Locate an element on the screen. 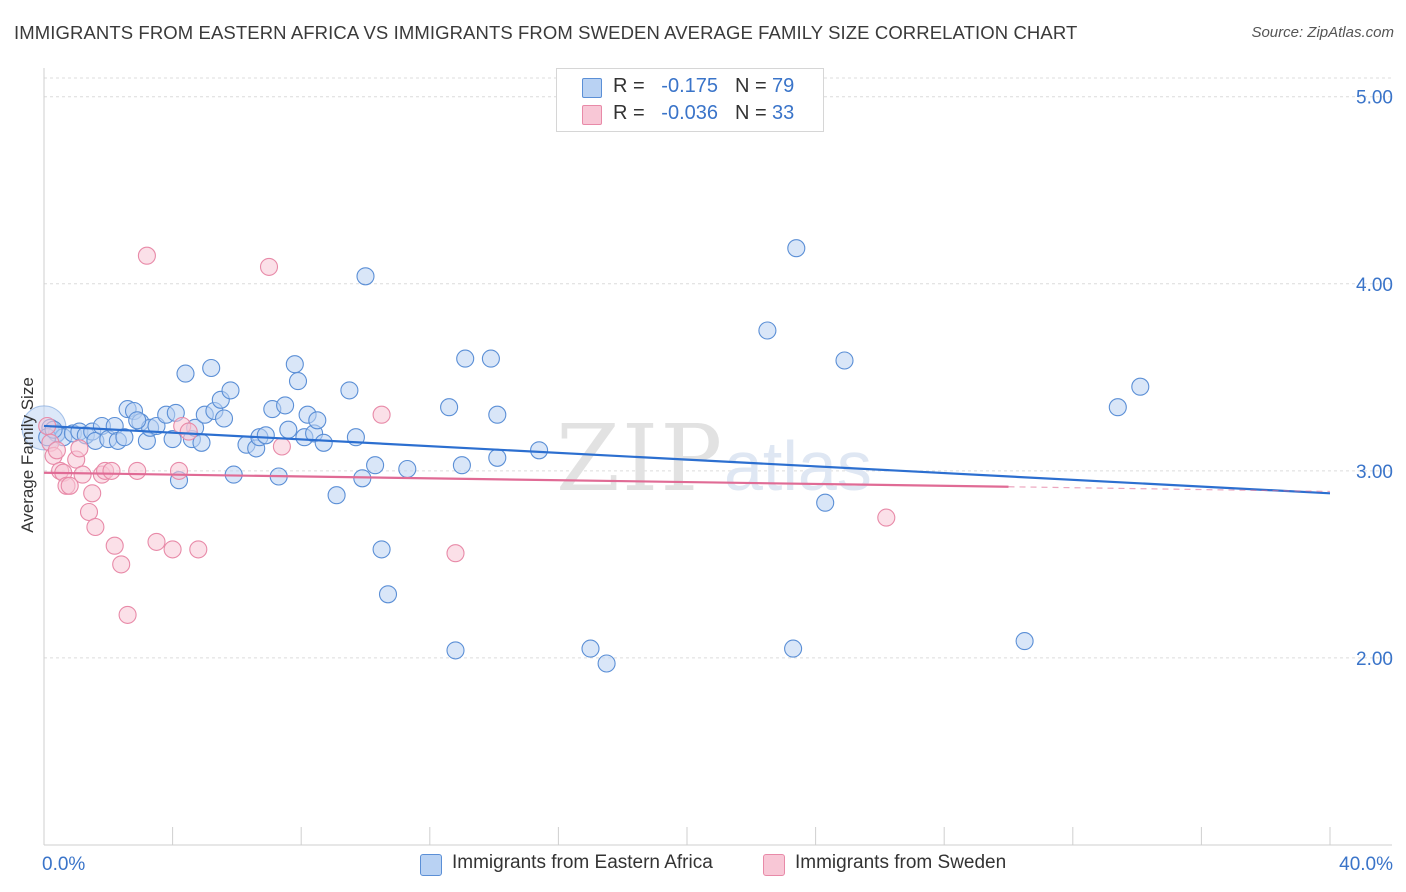 This screenshot has width=1406, height=892. sweden-trend-extension is located at coordinates (1169, 489).